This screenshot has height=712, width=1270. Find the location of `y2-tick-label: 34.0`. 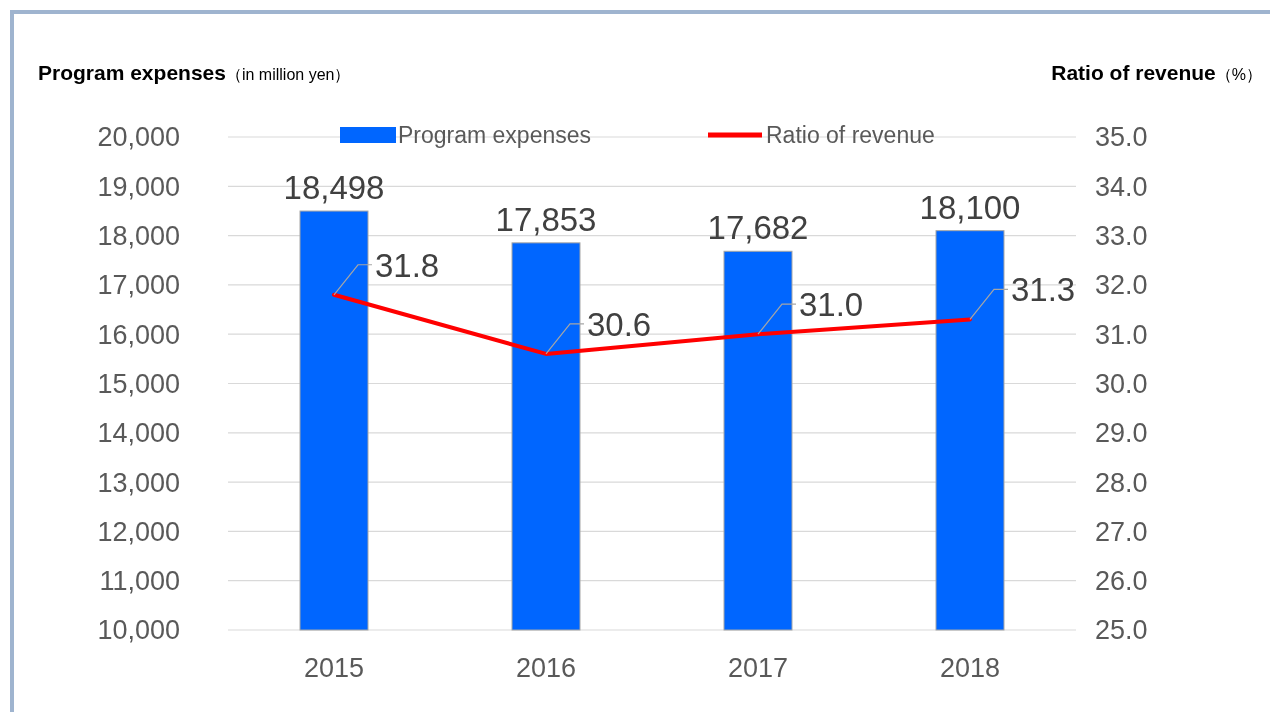

y2-tick-label: 34.0 is located at coordinates (1121, 186).